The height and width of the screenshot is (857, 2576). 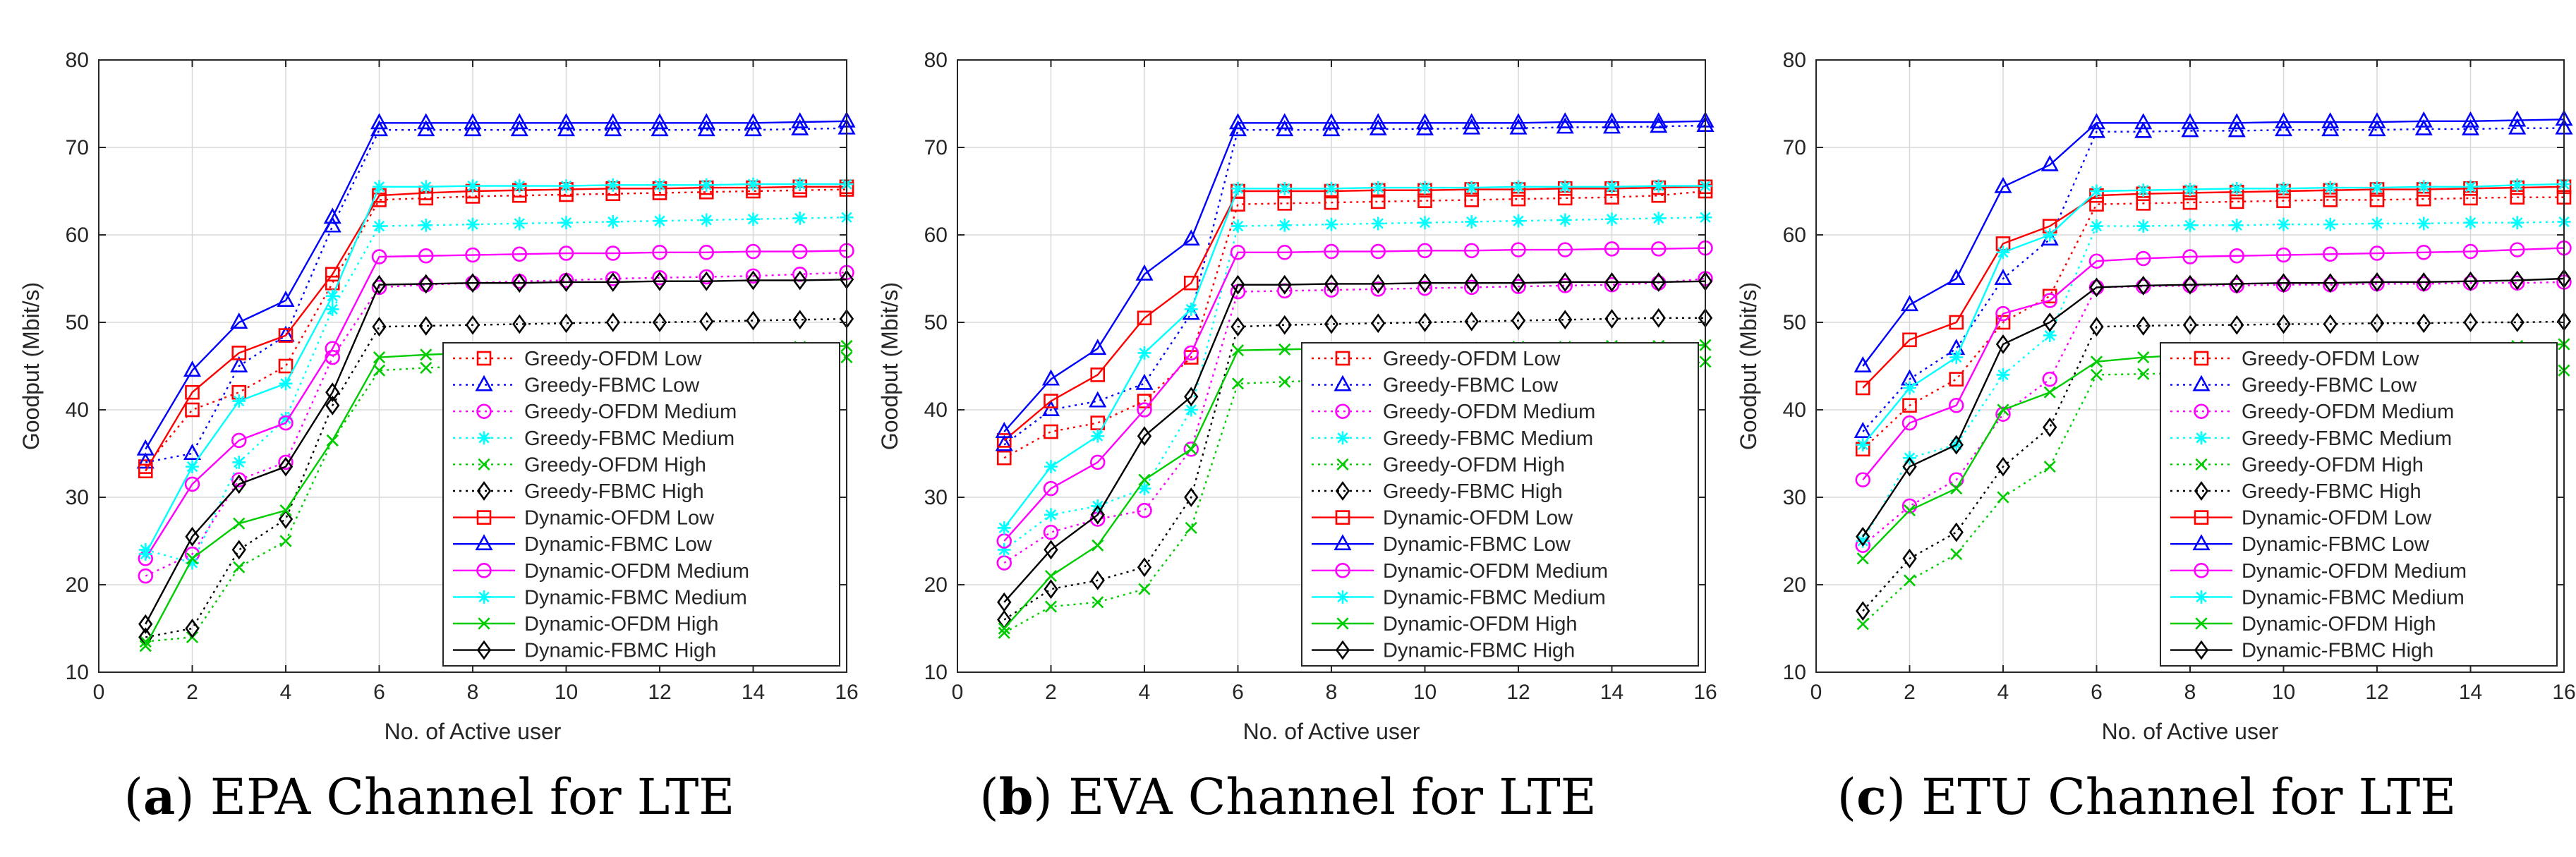 I want to click on x-tick-label: 14, so click(x=754, y=692).